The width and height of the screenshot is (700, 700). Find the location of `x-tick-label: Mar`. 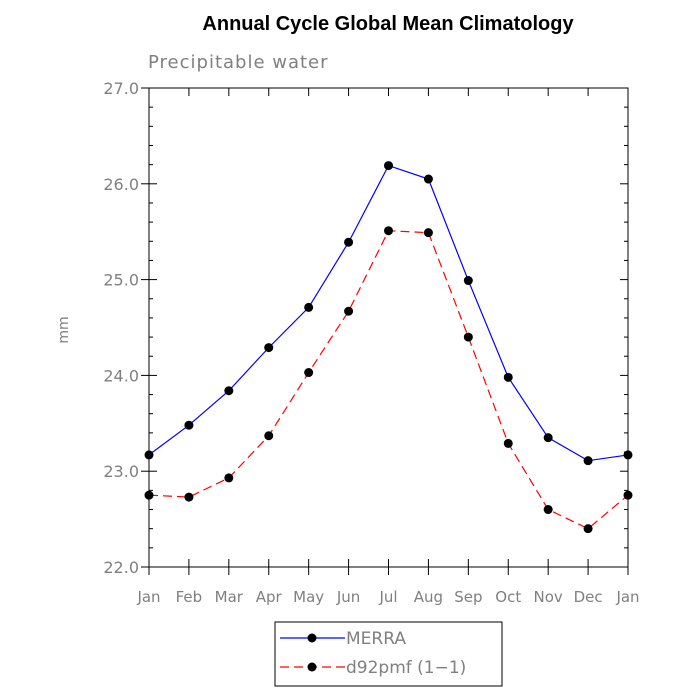

x-tick-label: Mar is located at coordinates (229, 597).